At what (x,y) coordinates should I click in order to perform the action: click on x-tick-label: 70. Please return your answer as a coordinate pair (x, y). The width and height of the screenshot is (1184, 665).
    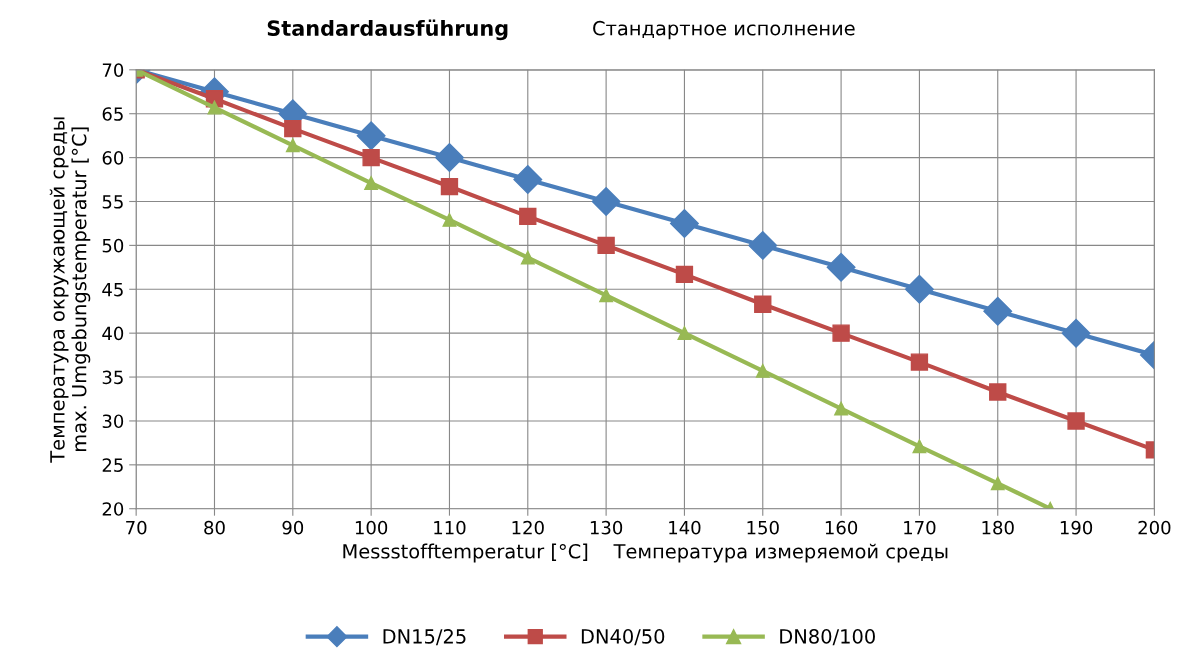
    Looking at the image, I should click on (136, 527).